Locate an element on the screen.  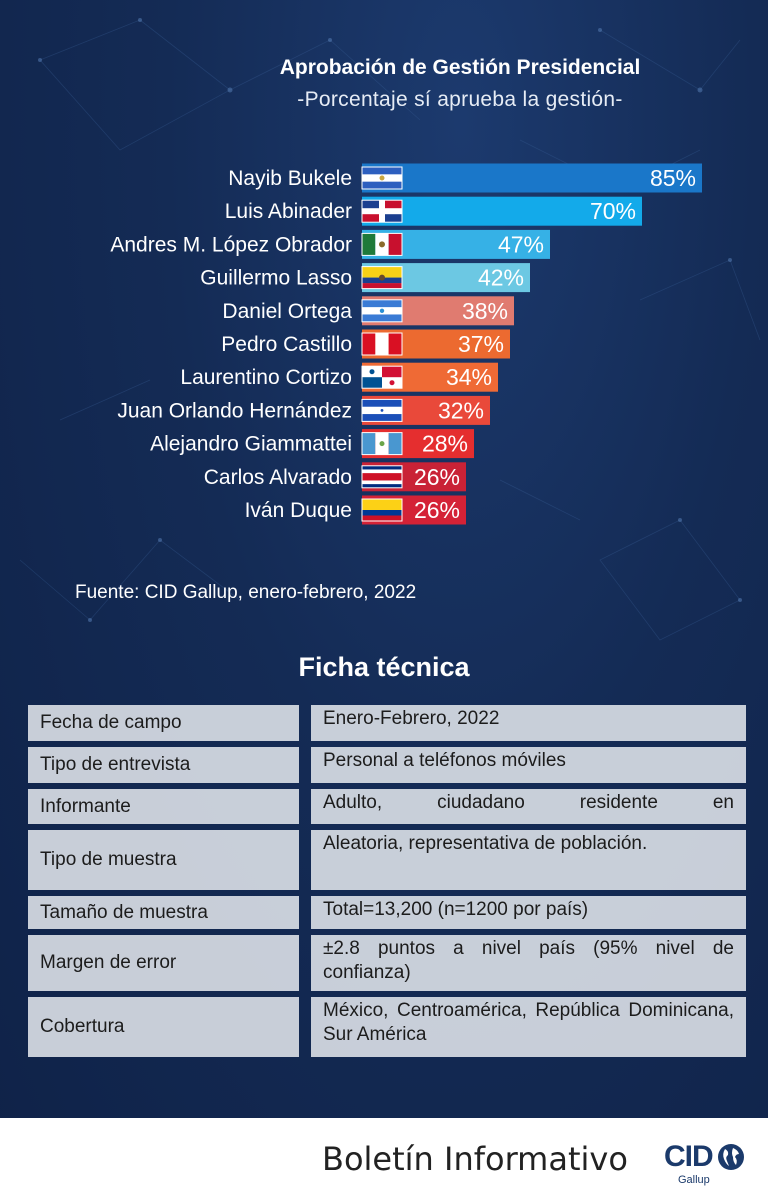
ficha-title: Ficha técnica is located at coordinates (384, 667).